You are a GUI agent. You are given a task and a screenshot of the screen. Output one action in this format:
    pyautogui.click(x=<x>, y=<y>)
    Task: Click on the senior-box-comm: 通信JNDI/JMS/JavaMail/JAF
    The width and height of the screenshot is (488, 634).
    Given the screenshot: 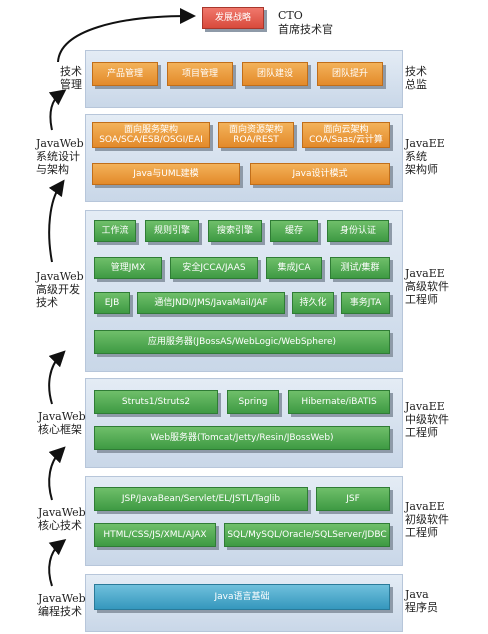 What is the action you would take?
    pyautogui.click(x=211, y=303)
    